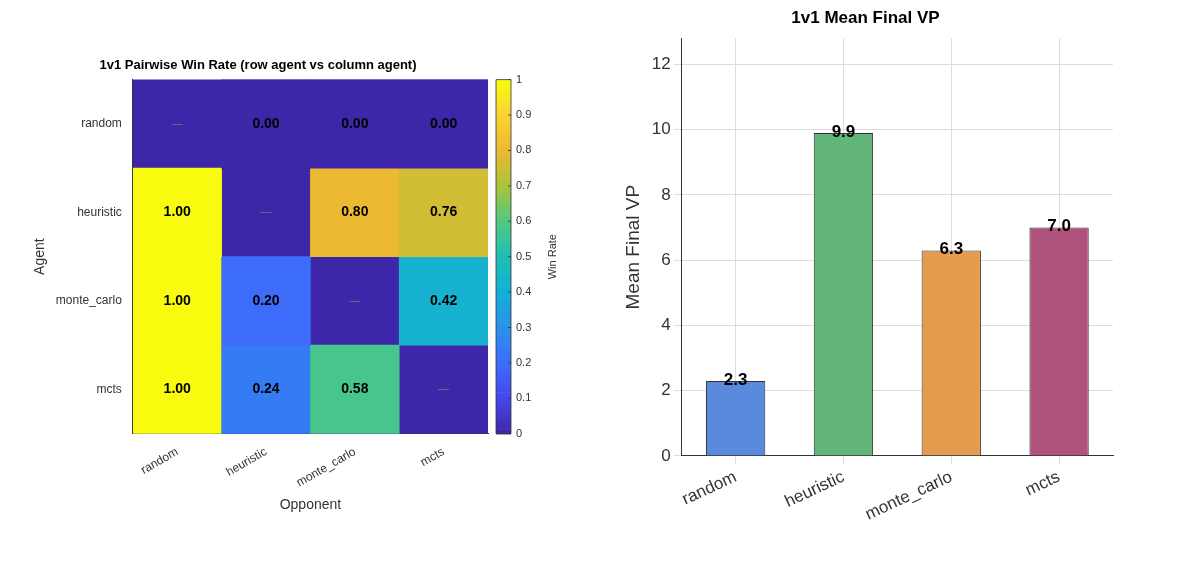 The width and height of the screenshot is (1178, 571). Describe the element at coordinates (552, 257) in the screenshot. I see `color-bar-title: Win Rate` at that location.